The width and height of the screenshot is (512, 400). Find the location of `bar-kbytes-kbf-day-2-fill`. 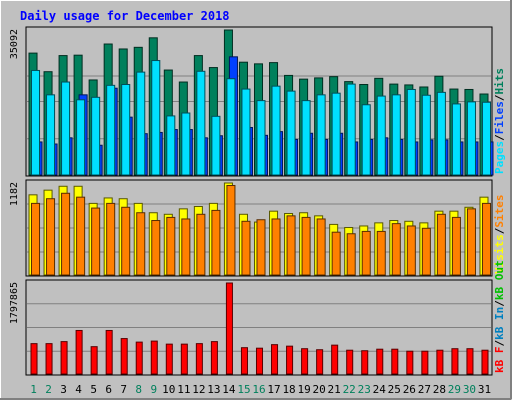

bar-kbytes-kbf-day-2-fill is located at coordinates (49, 359).